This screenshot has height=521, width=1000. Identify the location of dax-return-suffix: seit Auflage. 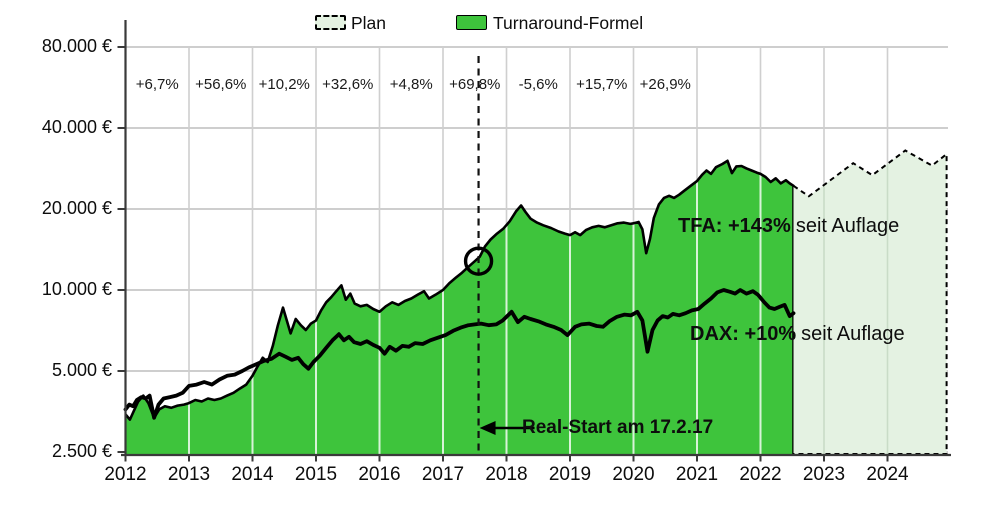
(853, 334).